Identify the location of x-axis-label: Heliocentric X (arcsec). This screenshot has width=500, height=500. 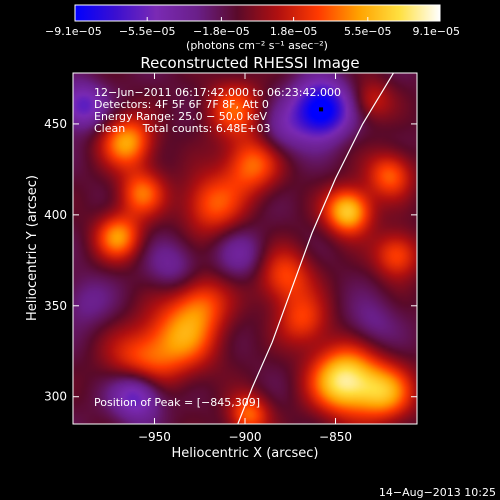
(245, 453).